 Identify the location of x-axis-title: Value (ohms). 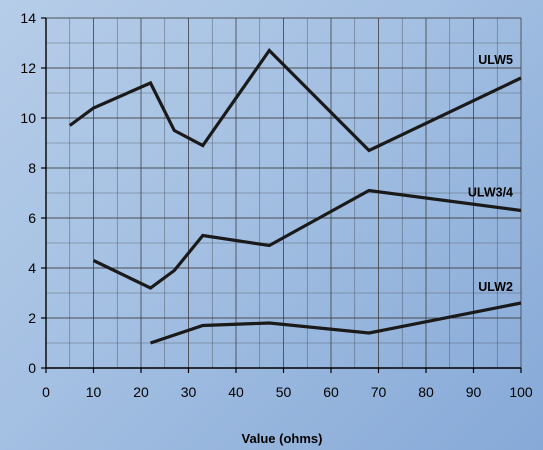
(282, 438).